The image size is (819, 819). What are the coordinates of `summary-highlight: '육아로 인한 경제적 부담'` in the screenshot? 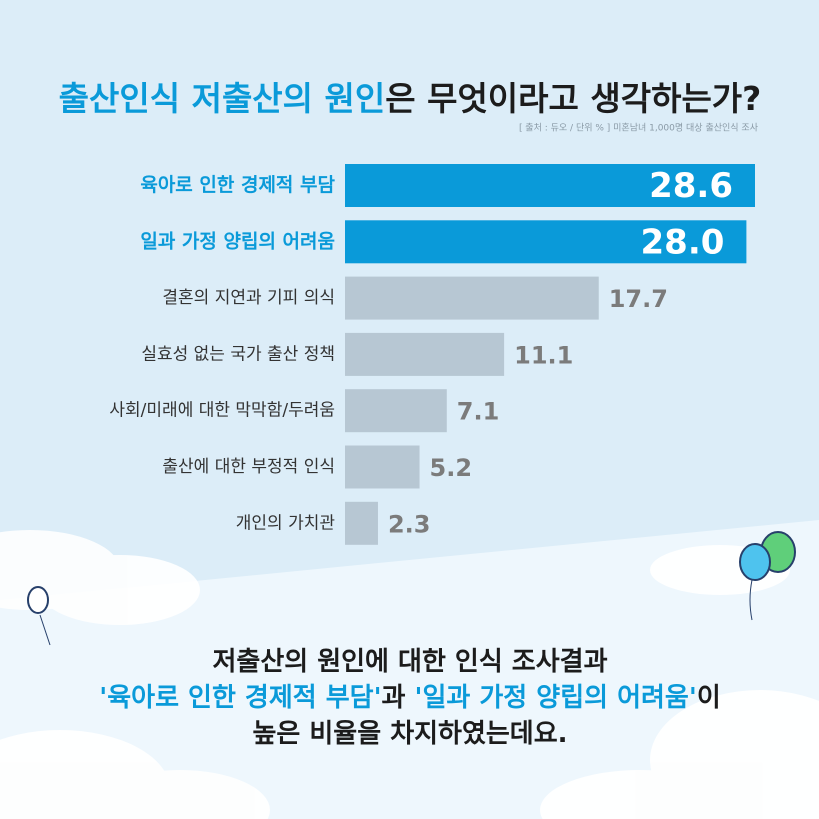 It's located at (240, 698).